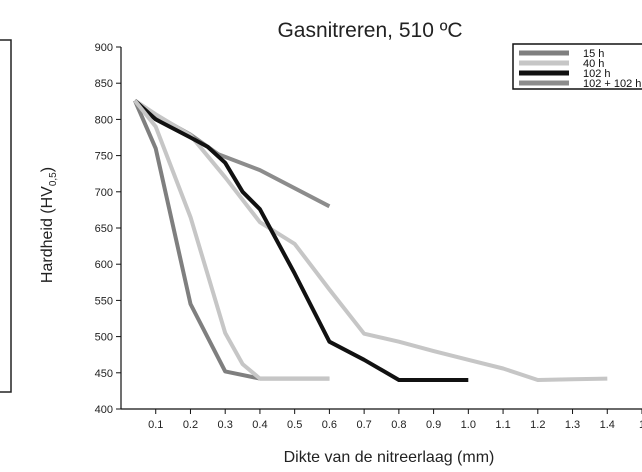 This screenshot has width=642, height=472. What do you see at coordinates (104, 338) in the screenshot?
I see `y-tick-label: 500` at bounding box center [104, 338].